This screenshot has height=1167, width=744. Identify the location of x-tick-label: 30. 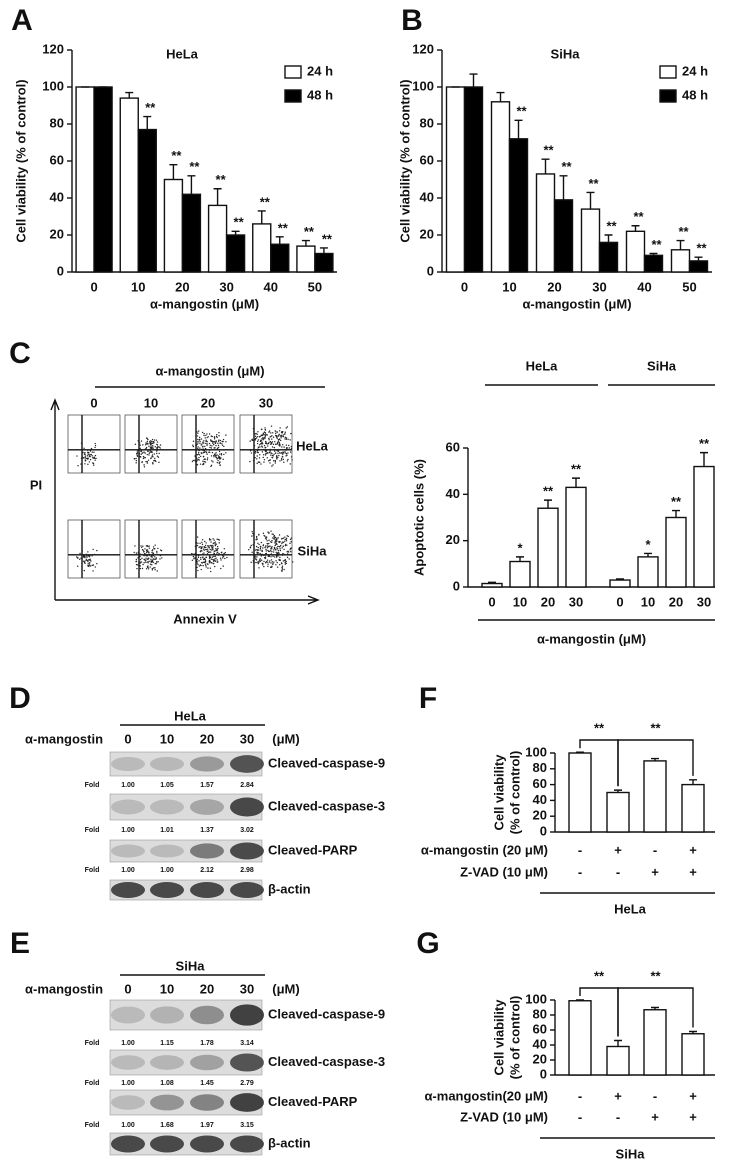
(599, 286).